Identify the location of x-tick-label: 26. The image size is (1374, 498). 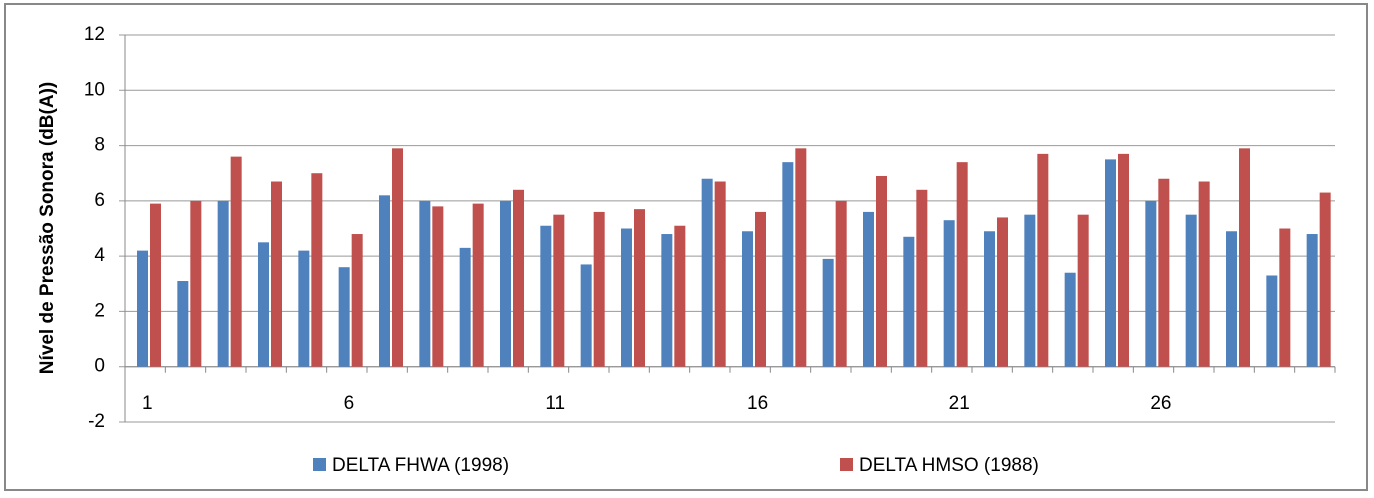
(1160, 403).